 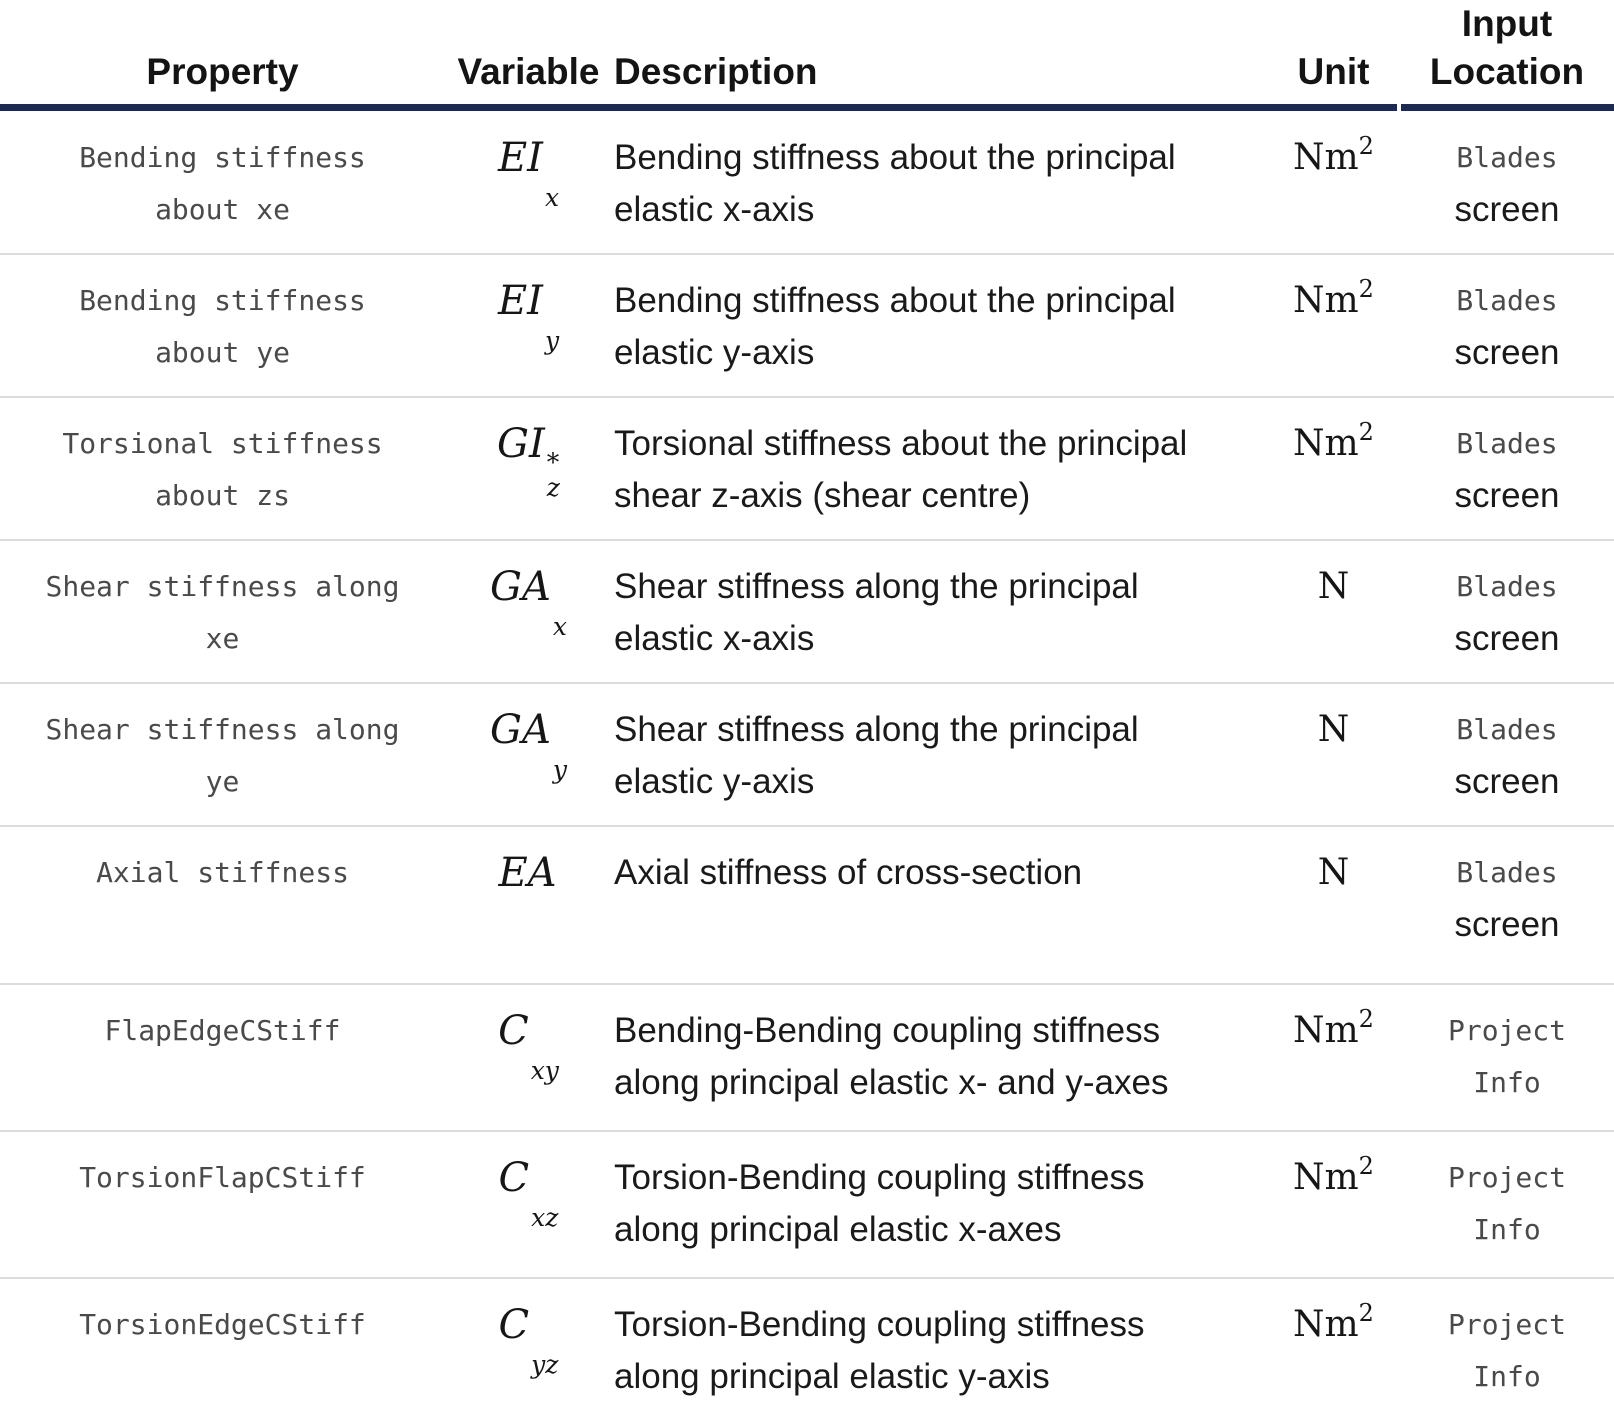 I want to click on variable-cell: GA y, so click(x=528, y=755).